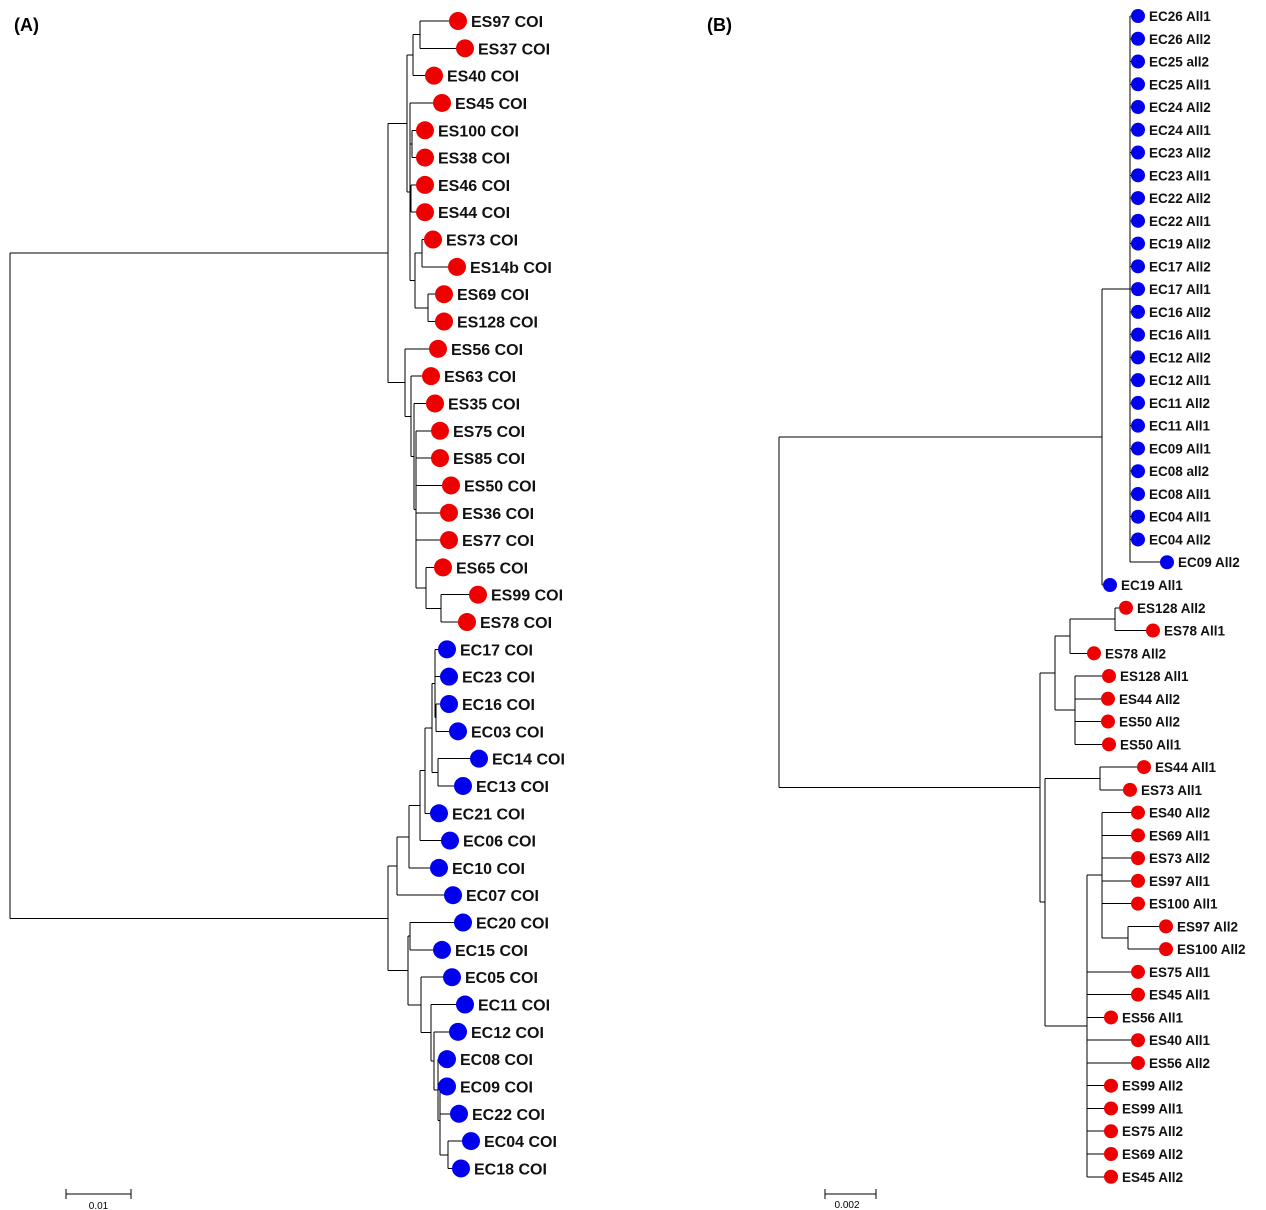 Image resolution: width=1266 pixels, height=1210 pixels. I want to click on leaf-label: ES63 COI, so click(480, 377).